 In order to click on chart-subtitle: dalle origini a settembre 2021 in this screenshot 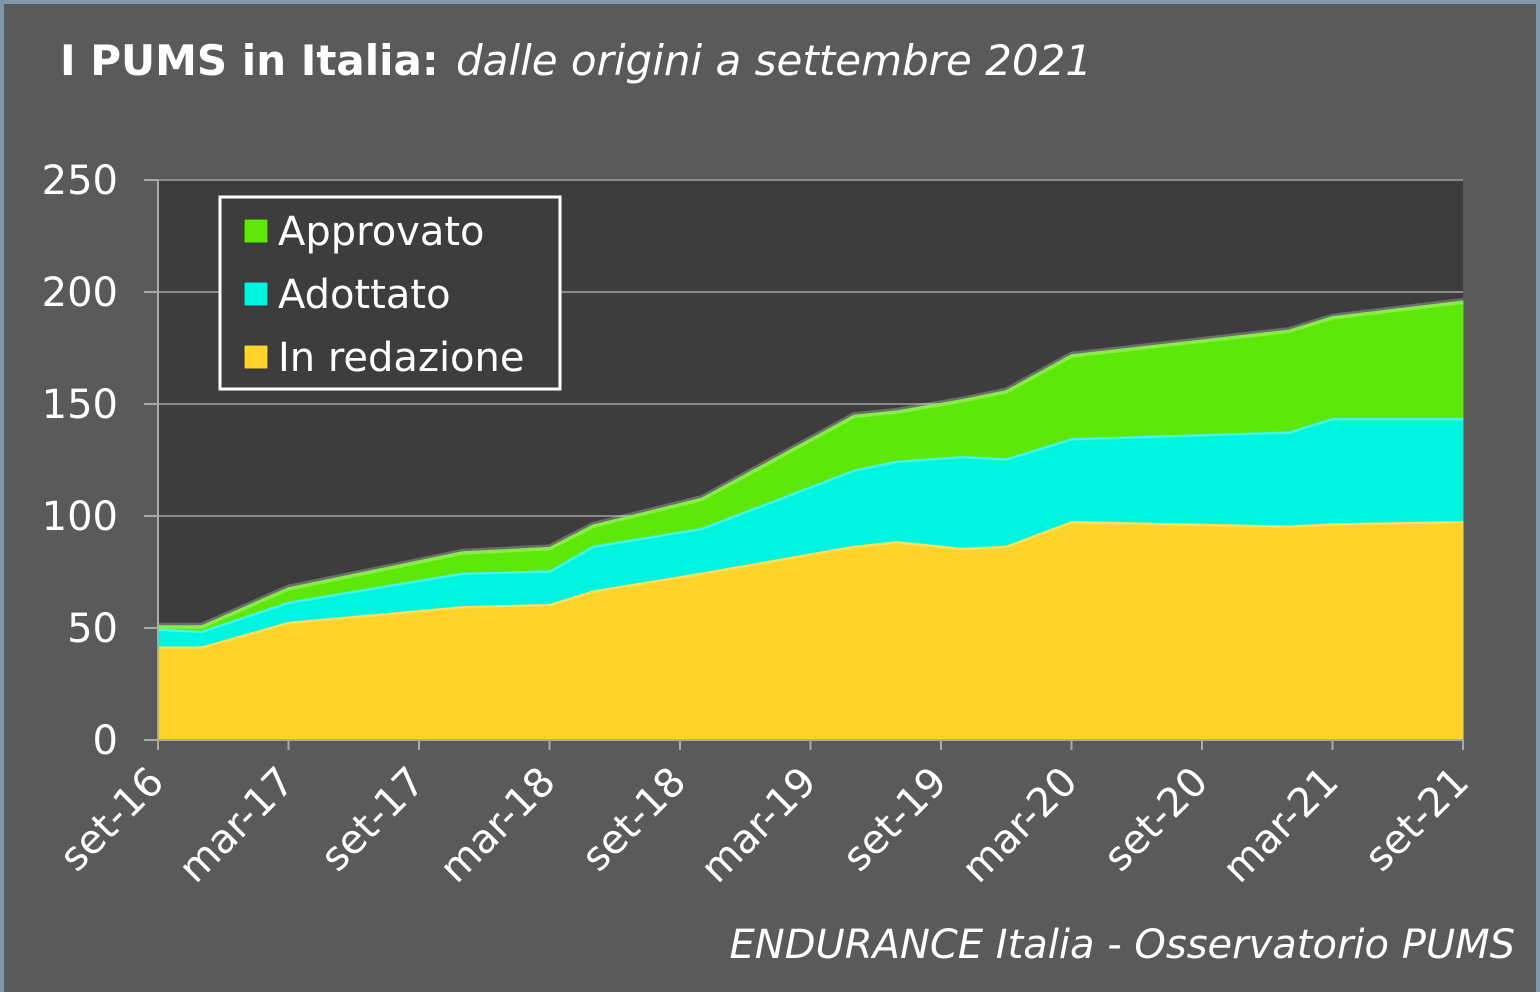, I will do `click(774, 60)`.